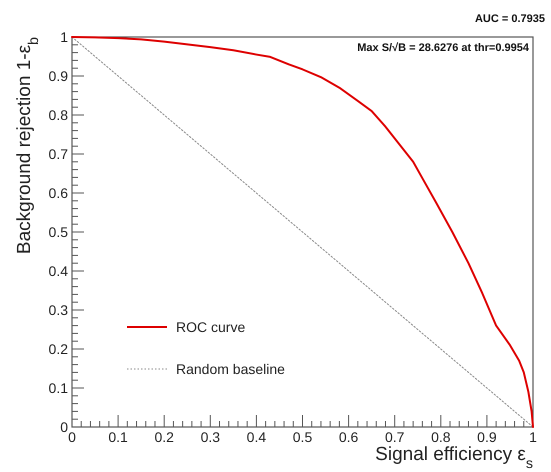 This screenshot has height=472, width=551. What do you see at coordinates (58, 271) in the screenshot?
I see `y-tick-label: 0.4` at bounding box center [58, 271].